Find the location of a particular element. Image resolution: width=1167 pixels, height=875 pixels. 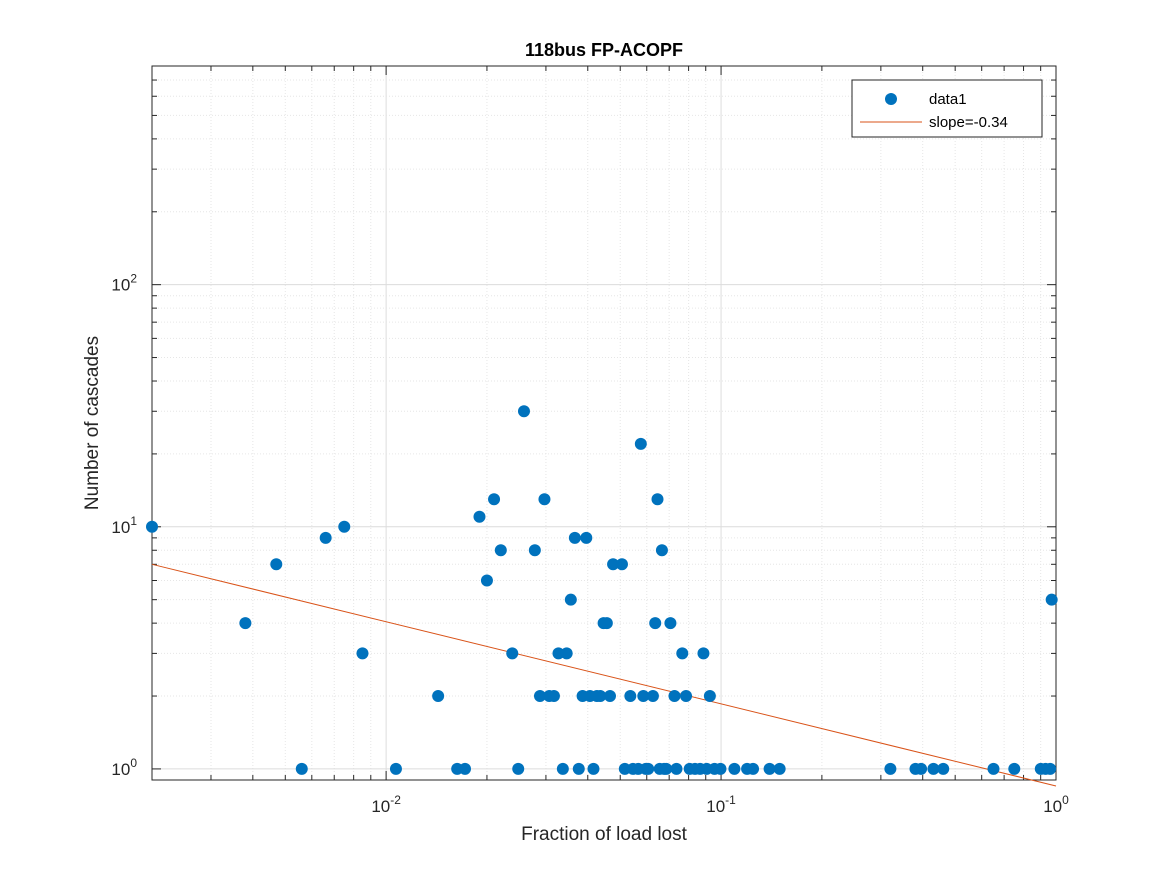

y-tick-labels: 10⁰ 10¹ 10² is located at coordinates (124, 525).